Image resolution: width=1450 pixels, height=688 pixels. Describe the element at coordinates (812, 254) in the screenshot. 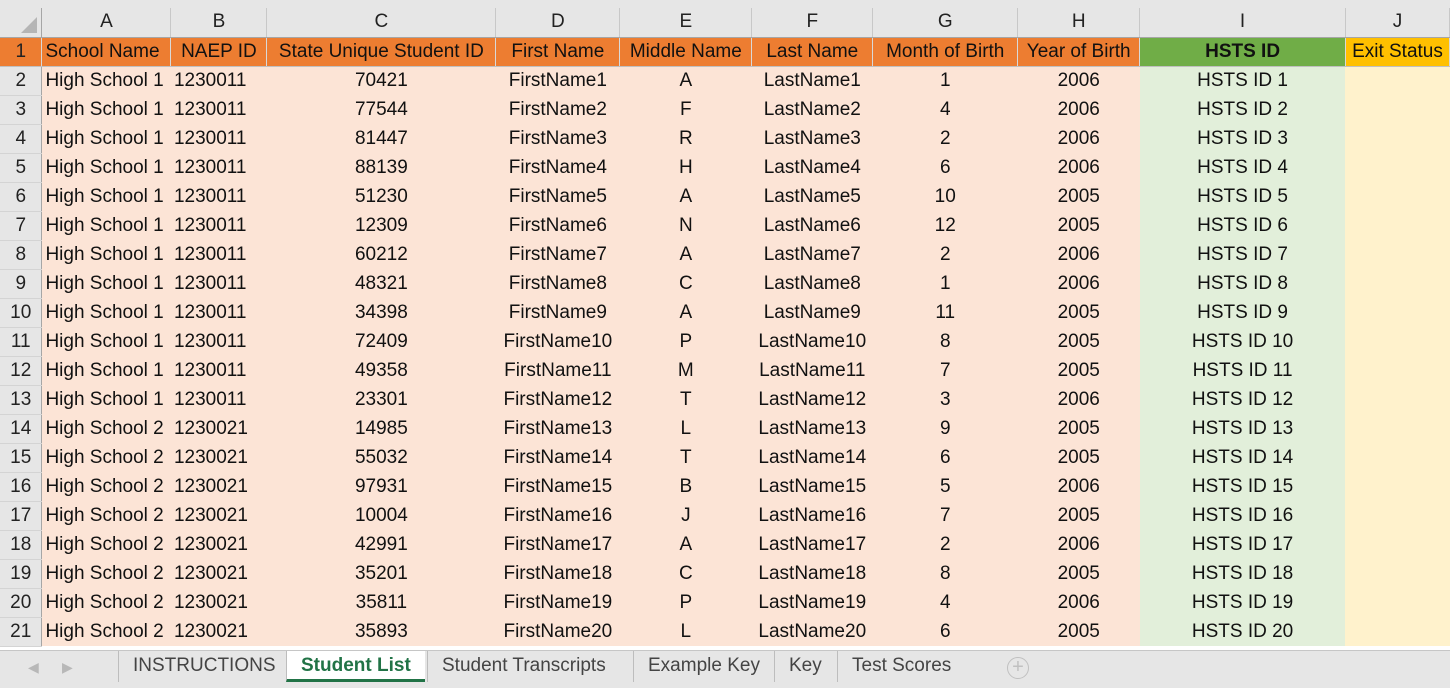

I see `cell: LastName7` at that location.